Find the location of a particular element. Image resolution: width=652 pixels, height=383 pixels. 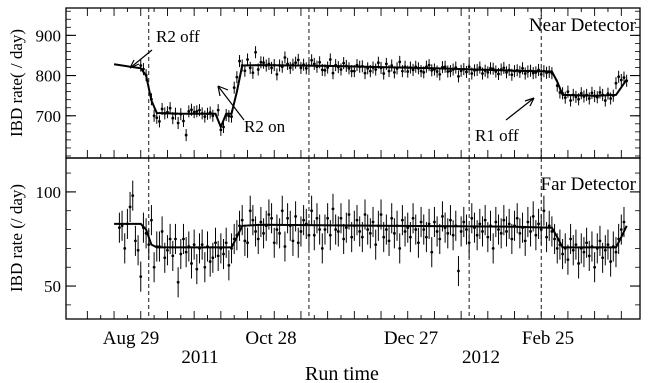

x-tick-label-feb25: Feb 25 is located at coordinates (548, 338).